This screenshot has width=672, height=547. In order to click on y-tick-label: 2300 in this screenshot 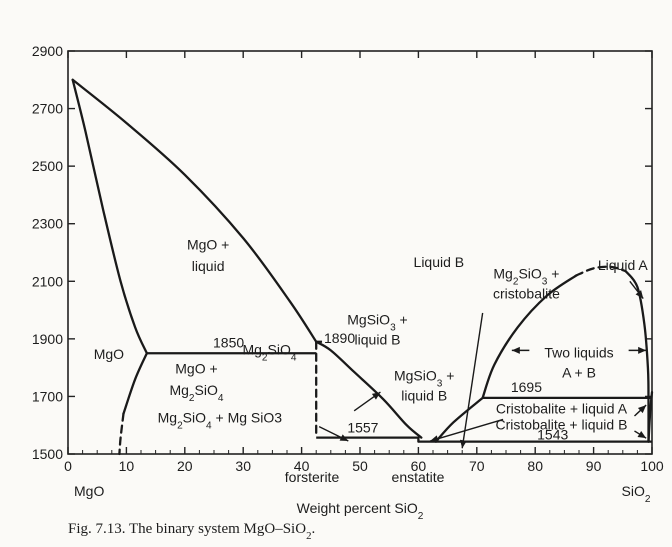, I will do `click(47, 224)`.